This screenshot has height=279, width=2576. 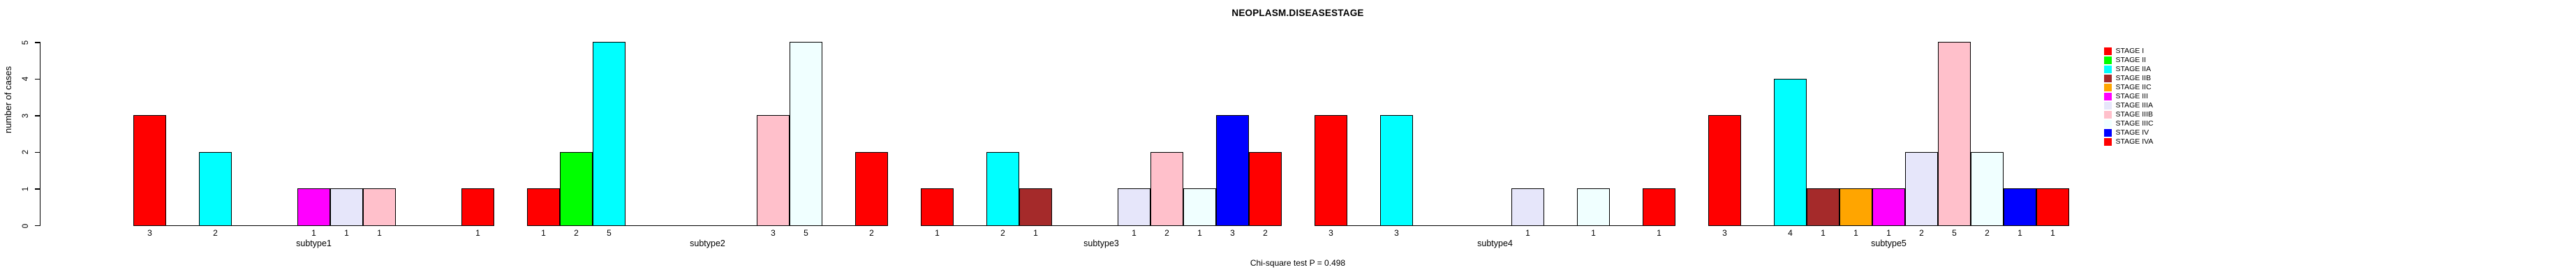 What do you see at coordinates (1396, 171) in the screenshot?
I see `bar-stage-iia-subtype4` at bounding box center [1396, 171].